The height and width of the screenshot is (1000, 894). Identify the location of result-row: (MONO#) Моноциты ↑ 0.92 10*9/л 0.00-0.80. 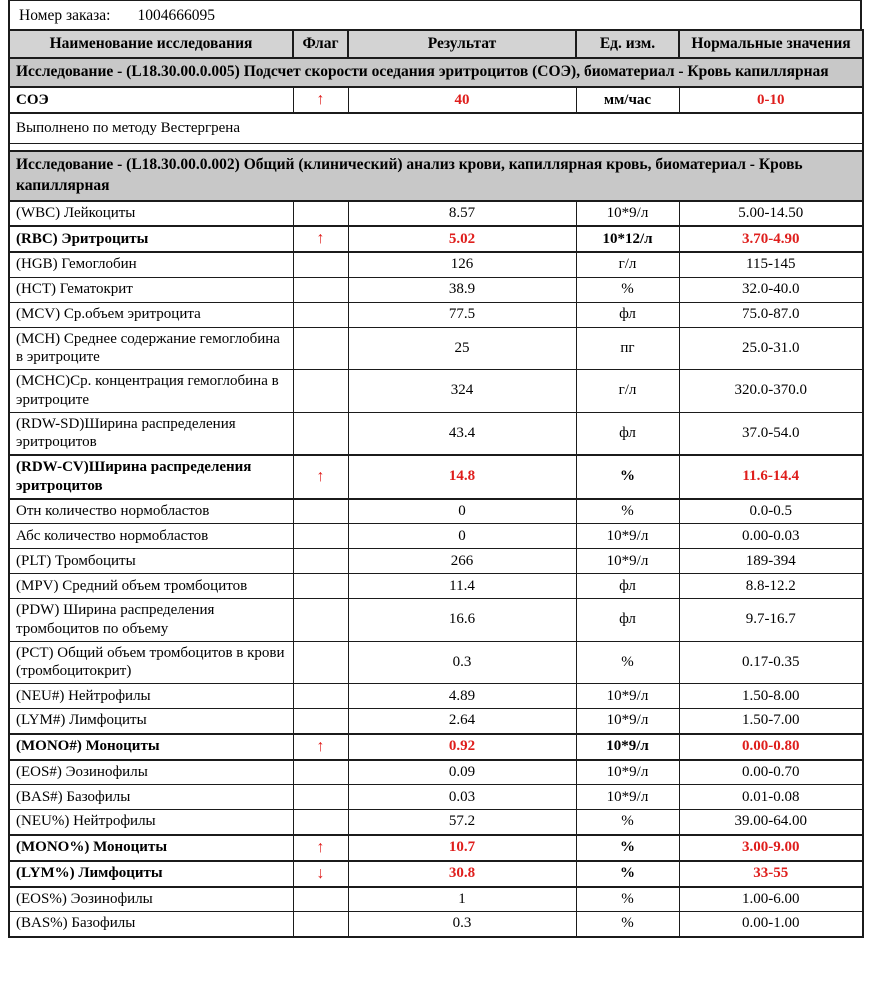
(436, 746).